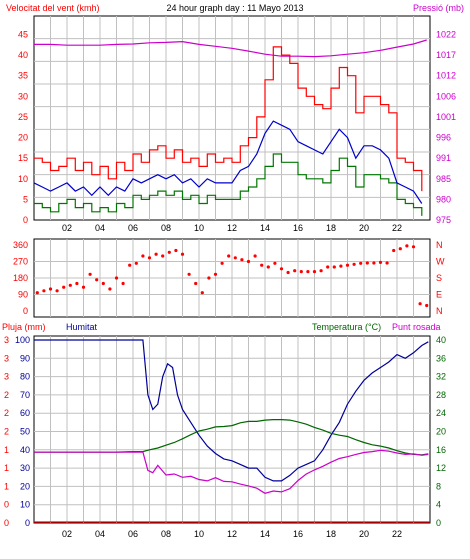  I want to click on wind-speed-axis-label: Velocitat del vent (kmh), so click(53, 8).